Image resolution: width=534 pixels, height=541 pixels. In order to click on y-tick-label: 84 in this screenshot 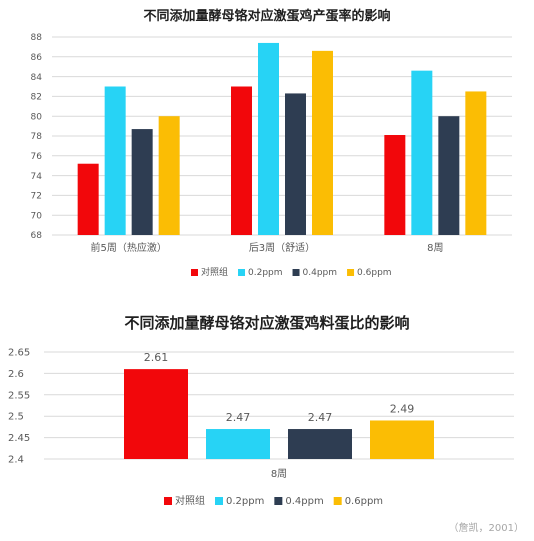, I will do `click(37, 78)`.